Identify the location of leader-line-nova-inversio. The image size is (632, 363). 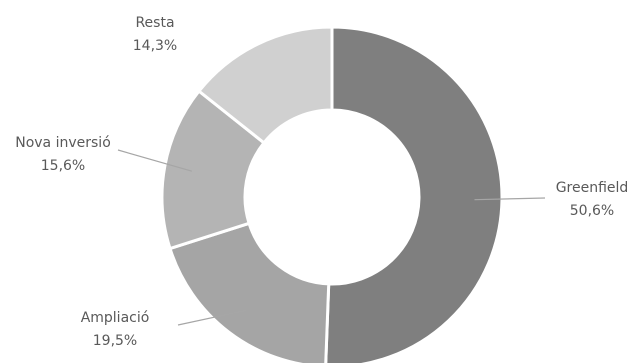
(155, 160).